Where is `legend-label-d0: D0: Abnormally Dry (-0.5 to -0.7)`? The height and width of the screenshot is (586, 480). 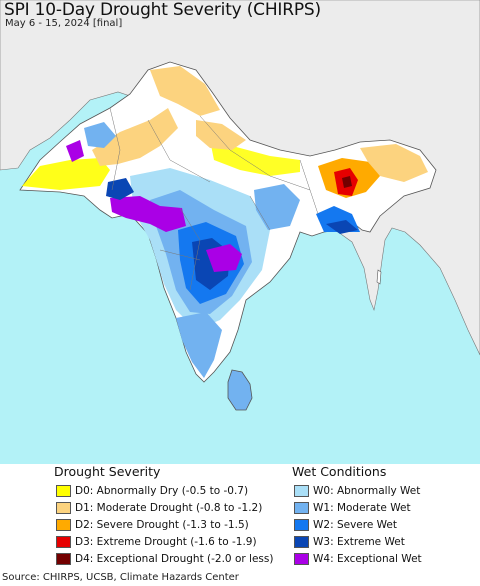 legend-label-d0: D0: Abnormally Dry (-0.5 to -0.7) is located at coordinates (162, 491).